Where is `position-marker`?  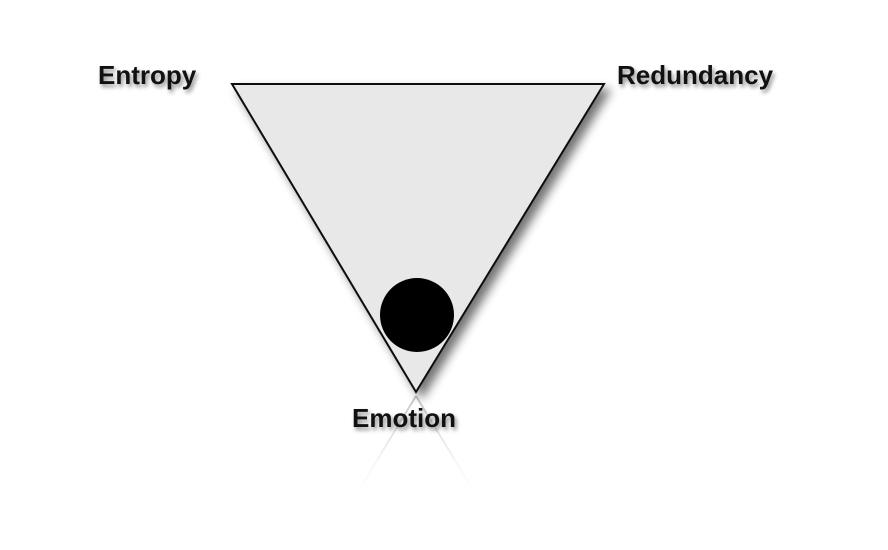
position-marker is located at coordinates (417, 315).